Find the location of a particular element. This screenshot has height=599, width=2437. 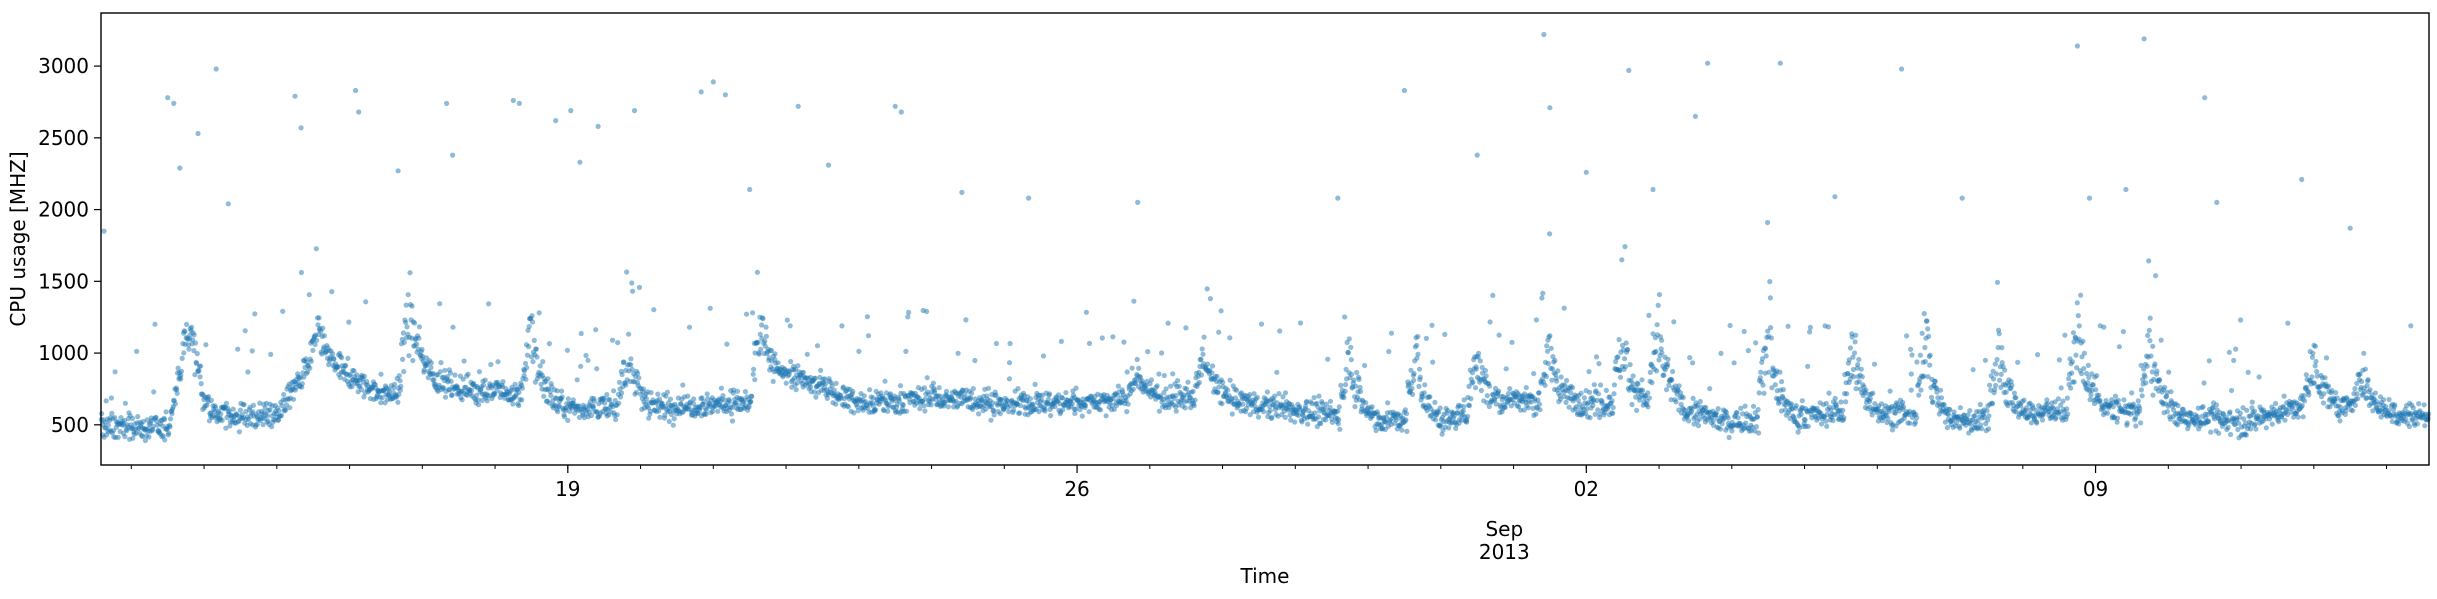

y-tick-label: 1000 is located at coordinates (63, 353).